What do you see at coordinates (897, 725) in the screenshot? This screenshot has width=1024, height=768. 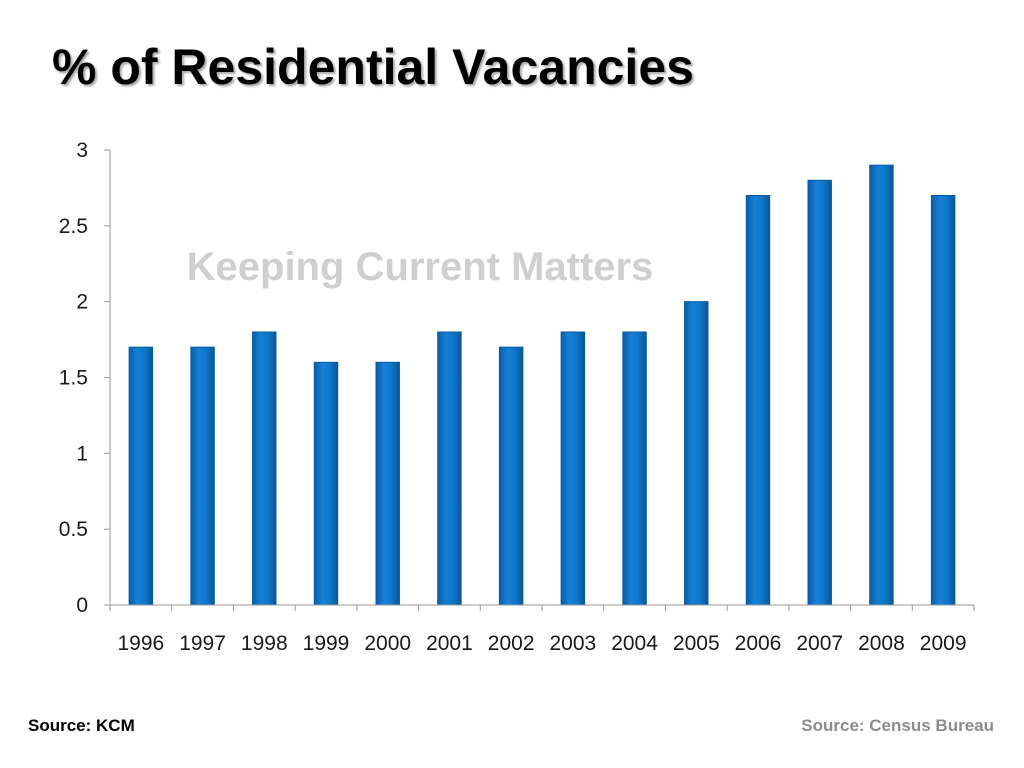 I see `source-census-bureau: Source: Census Bureau` at bounding box center [897, 725].